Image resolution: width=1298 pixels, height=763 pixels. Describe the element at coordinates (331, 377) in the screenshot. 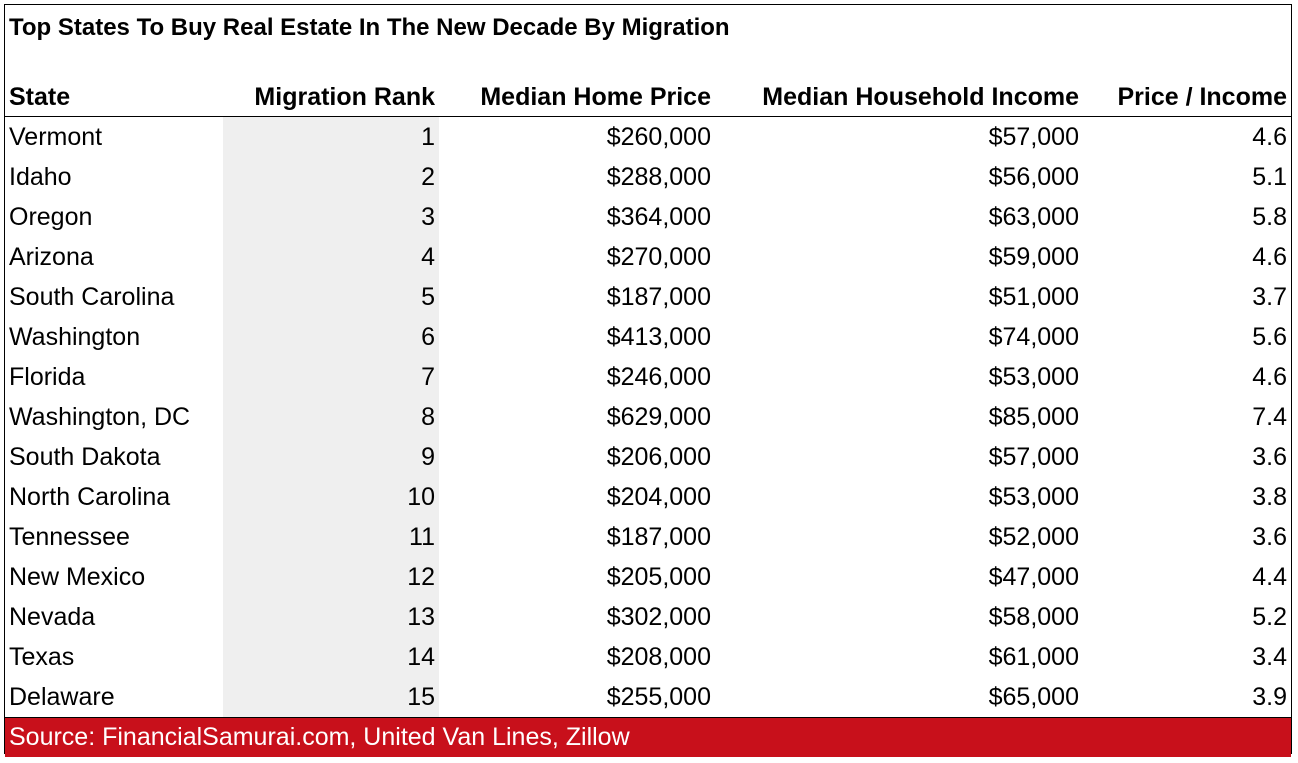

I see `cell-migration-rank: 7` at that location.